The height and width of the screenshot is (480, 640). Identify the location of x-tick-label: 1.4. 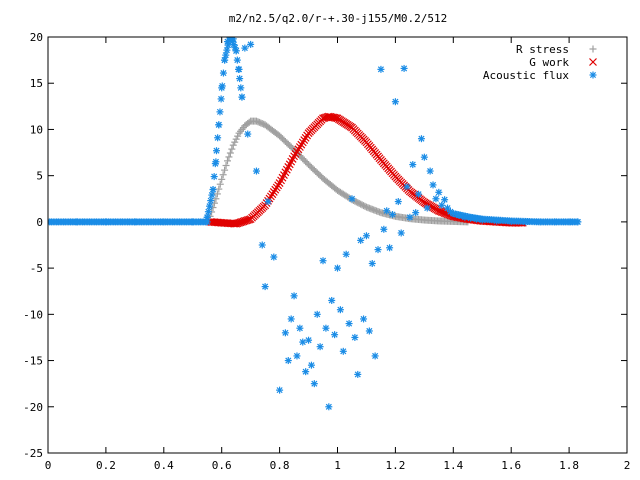
(453, 465).